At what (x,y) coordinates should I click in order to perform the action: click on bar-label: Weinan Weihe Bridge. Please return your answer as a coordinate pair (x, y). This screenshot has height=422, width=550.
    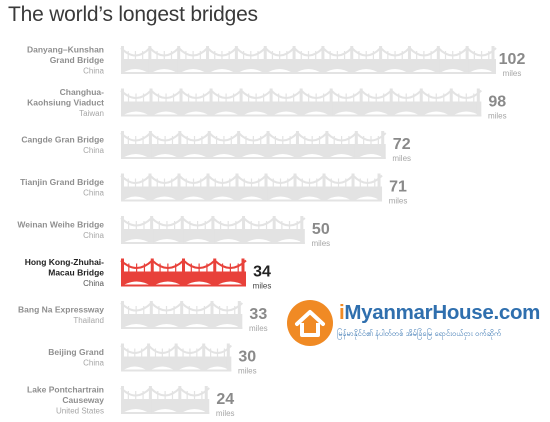
    Looking at the image, I should click on (60, 225).